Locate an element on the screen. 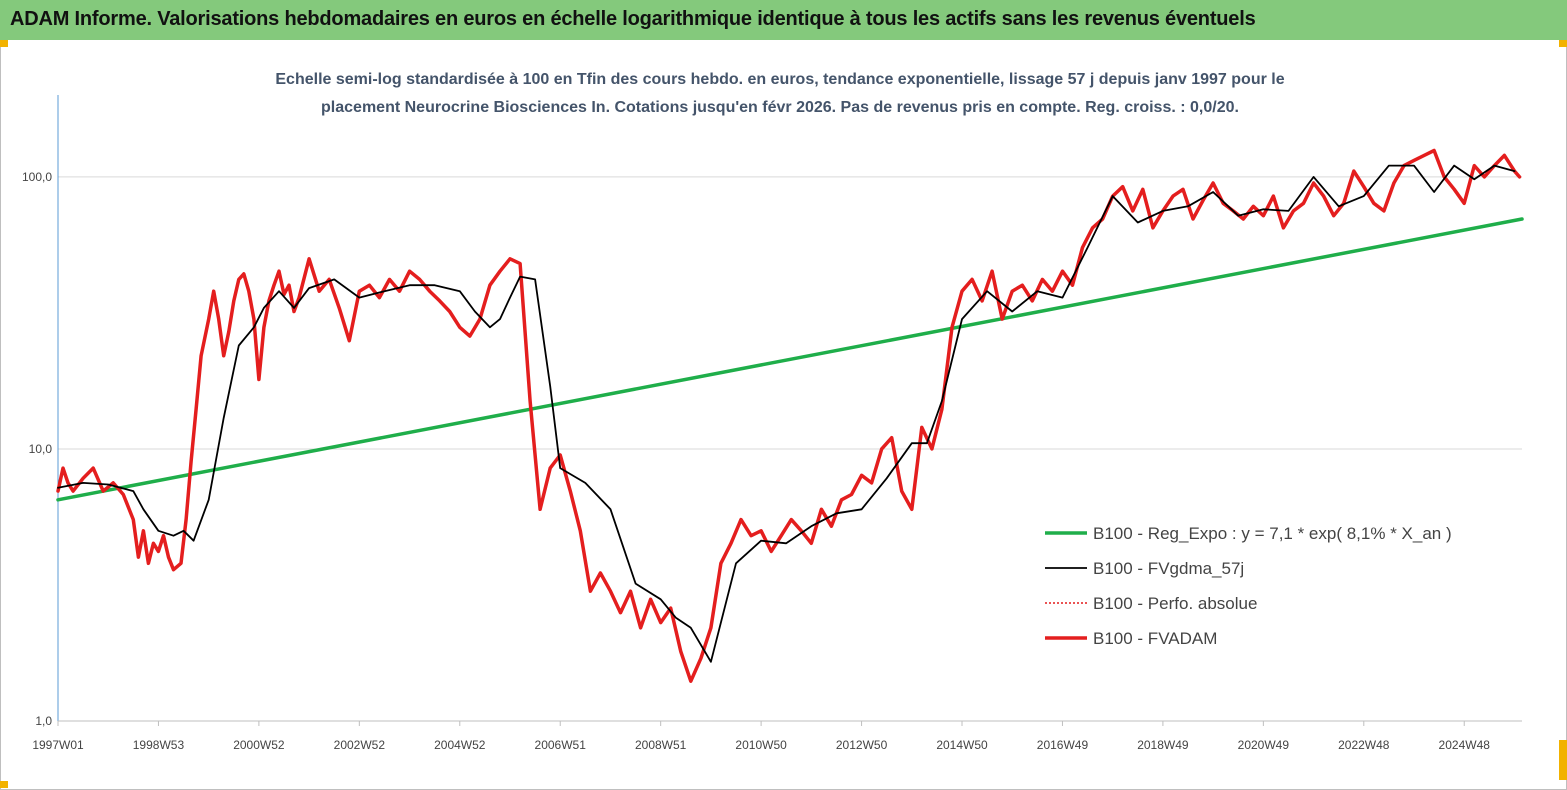  corner-accent-bottom-left is located at coordinates (4, 784).